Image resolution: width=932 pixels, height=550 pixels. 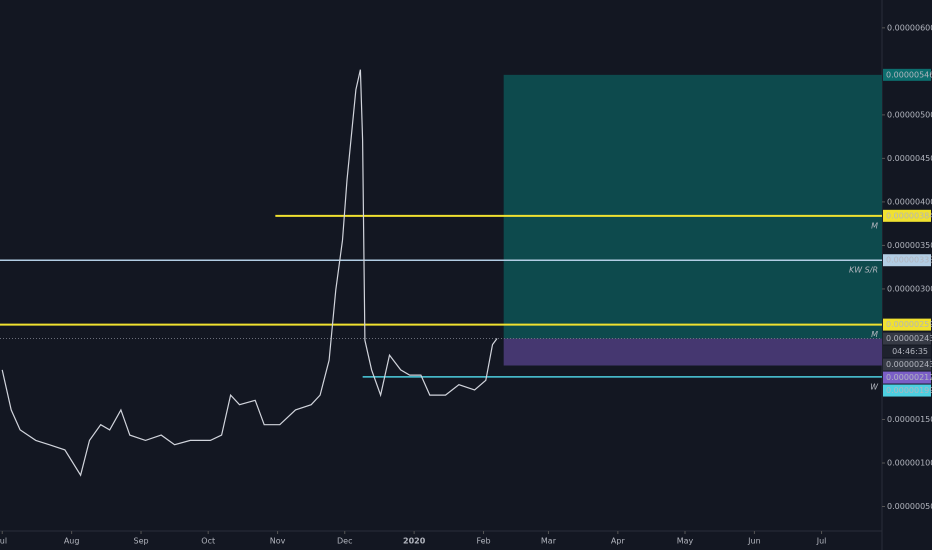 What do you see at coordinates (344, 541) in the screenshot?
I see `x-tick-label: Dec` at bounding box center [344, 541].